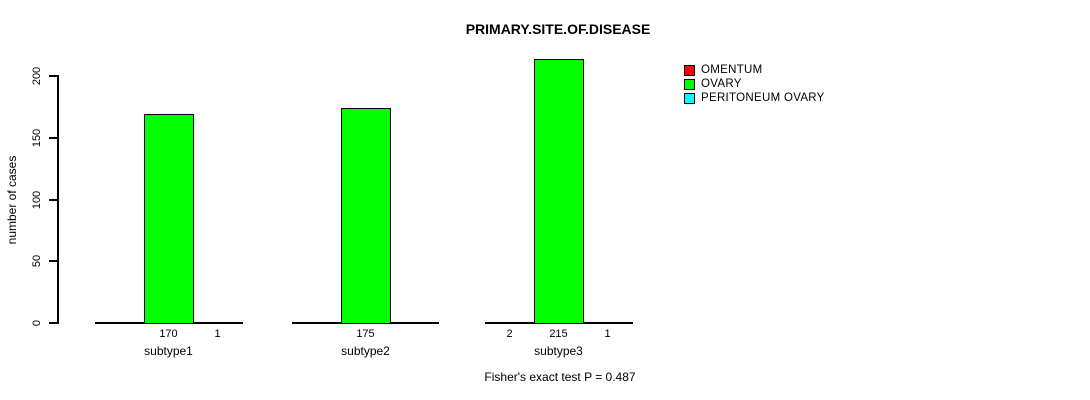 Image resolution: width=1090 pixels, height=400 pixels. Describe the element at coordinates (559, 191) in the screenshot. I see `bar-ovary-subtype3` at that location.